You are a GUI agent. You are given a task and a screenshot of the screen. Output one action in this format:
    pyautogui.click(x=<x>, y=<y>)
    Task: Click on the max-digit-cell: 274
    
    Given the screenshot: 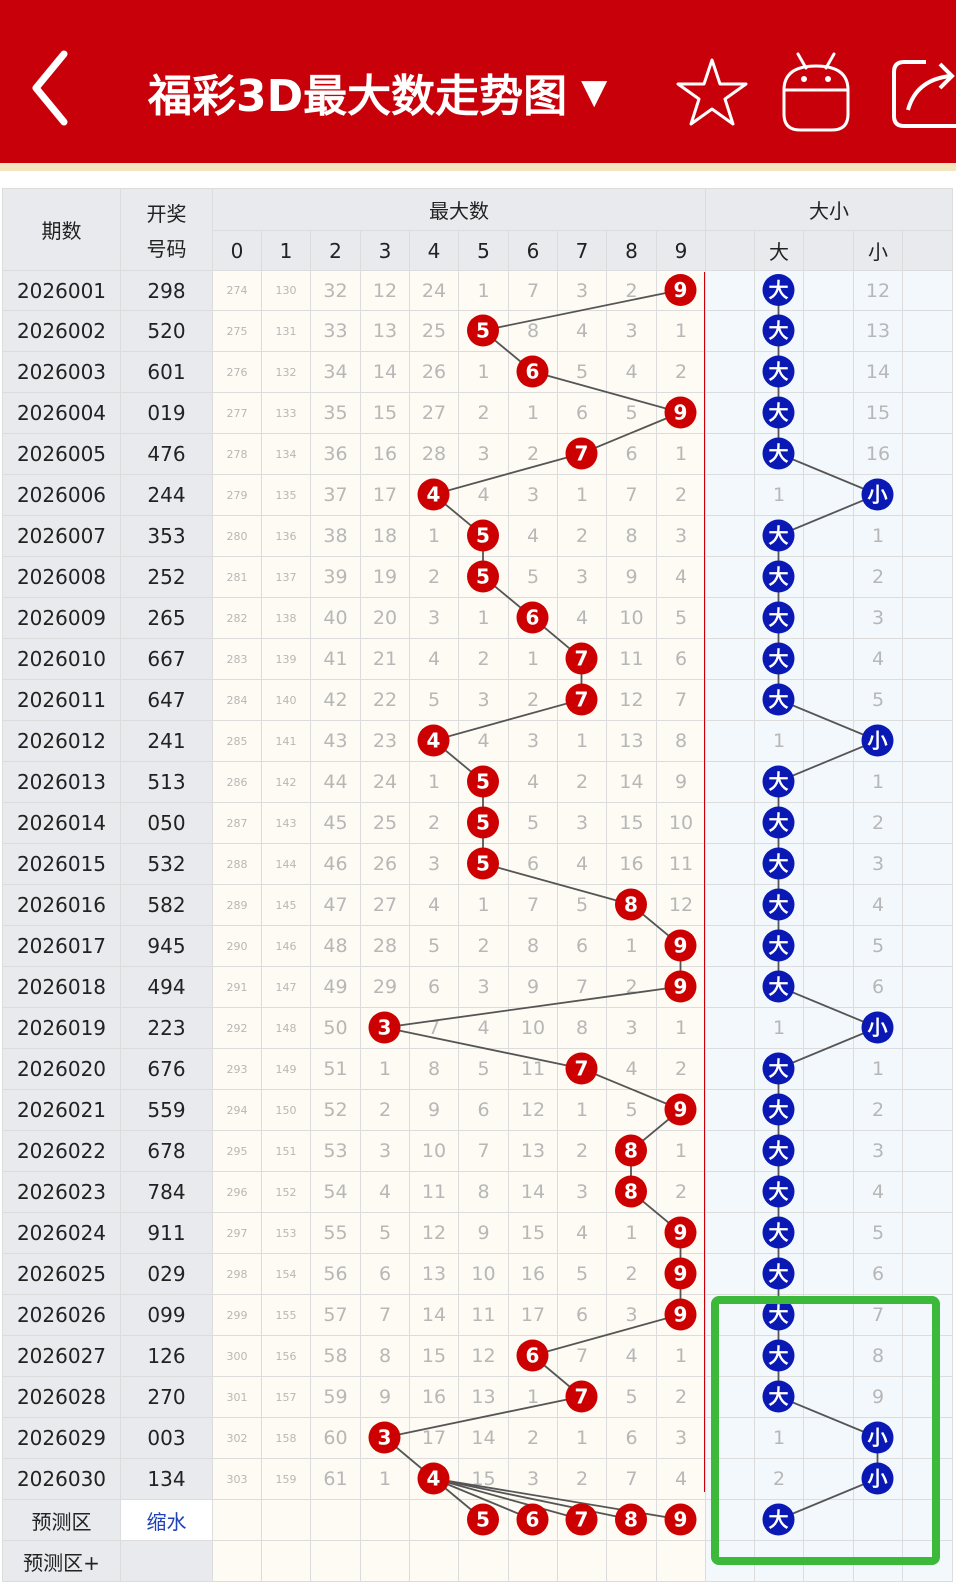 What is the action you would take?
    pyautogui.click(x=237, y=290)
    